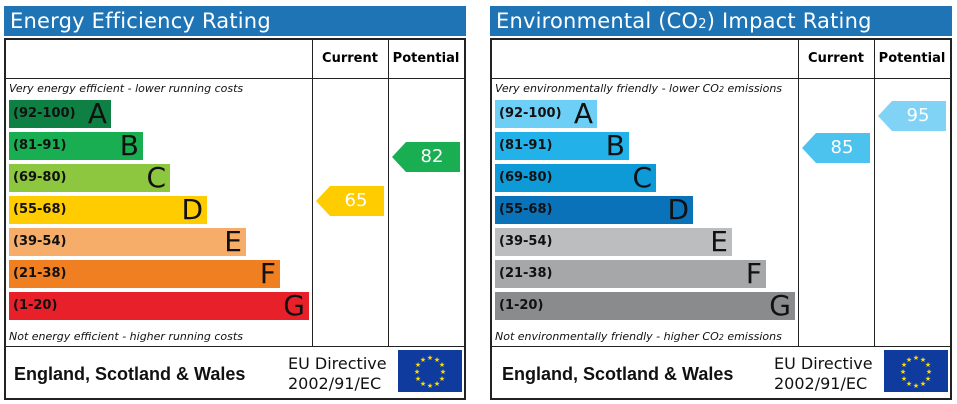 Image resolution: width=957 pixels, height=404 pixels. What do you see at coordinates (842, 147) in the screenshot?
I see `current-rating-value: 85` at bounding box center [842, 147].